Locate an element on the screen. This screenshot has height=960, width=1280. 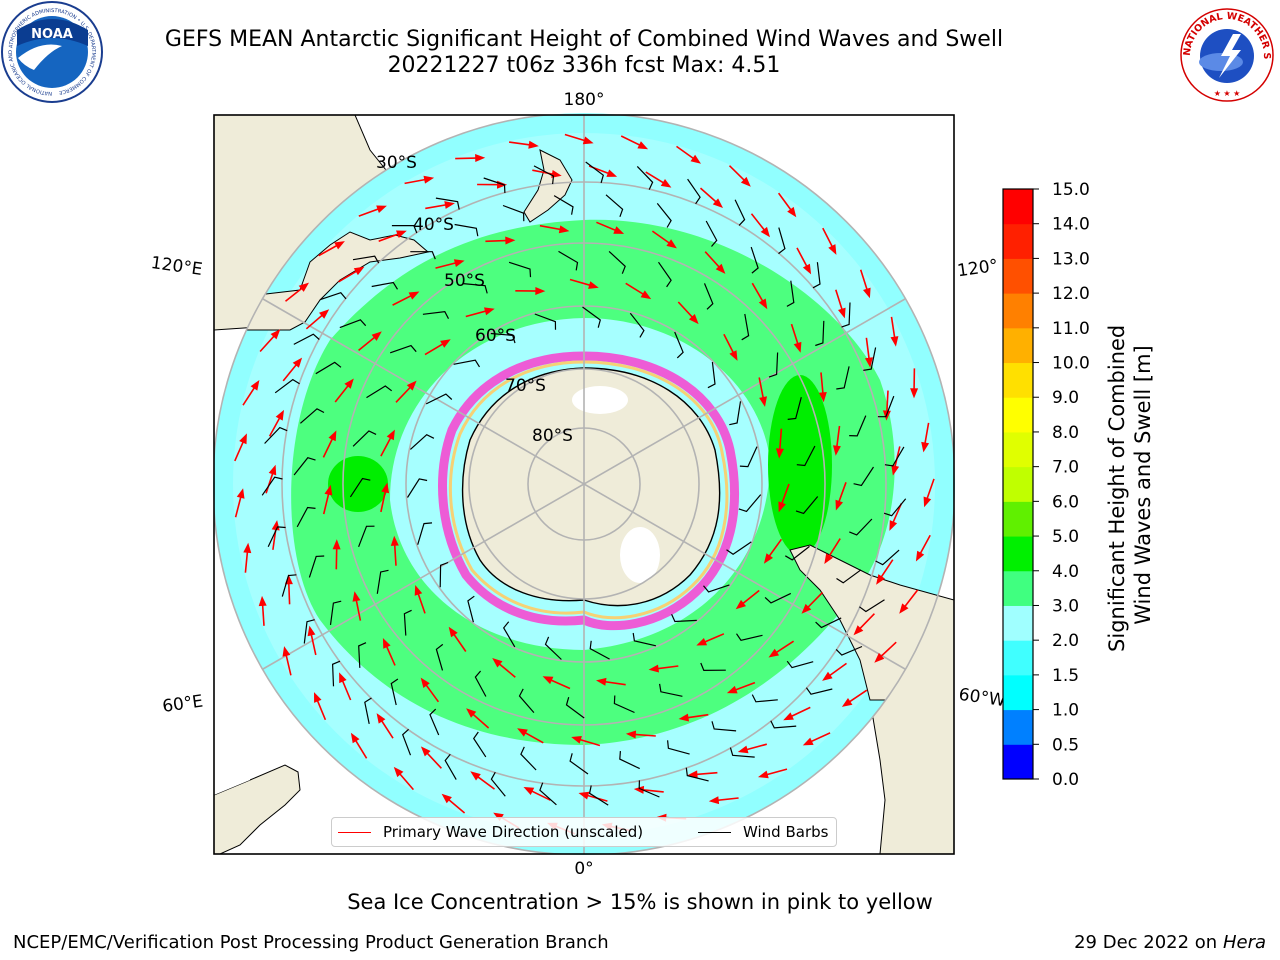
colorbar-frame is located at coordinates (1018, 484).